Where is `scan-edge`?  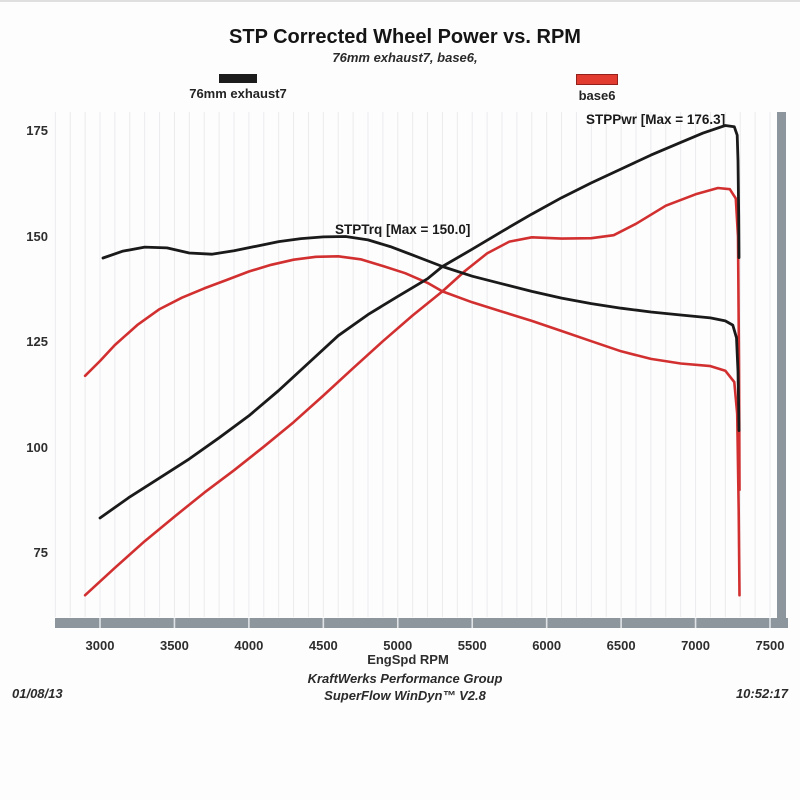
scan-edge is located at coordinates (400, 1).